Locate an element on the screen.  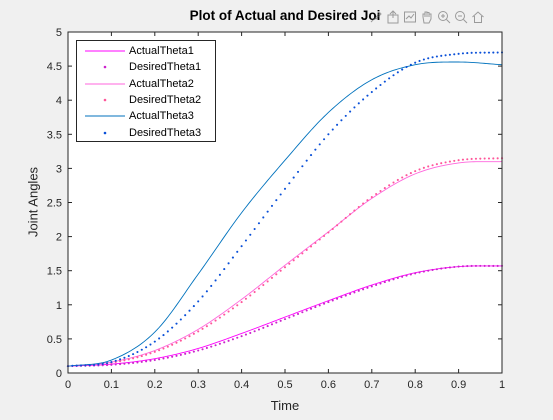
pan-icon is located at coordinates (426, 17).